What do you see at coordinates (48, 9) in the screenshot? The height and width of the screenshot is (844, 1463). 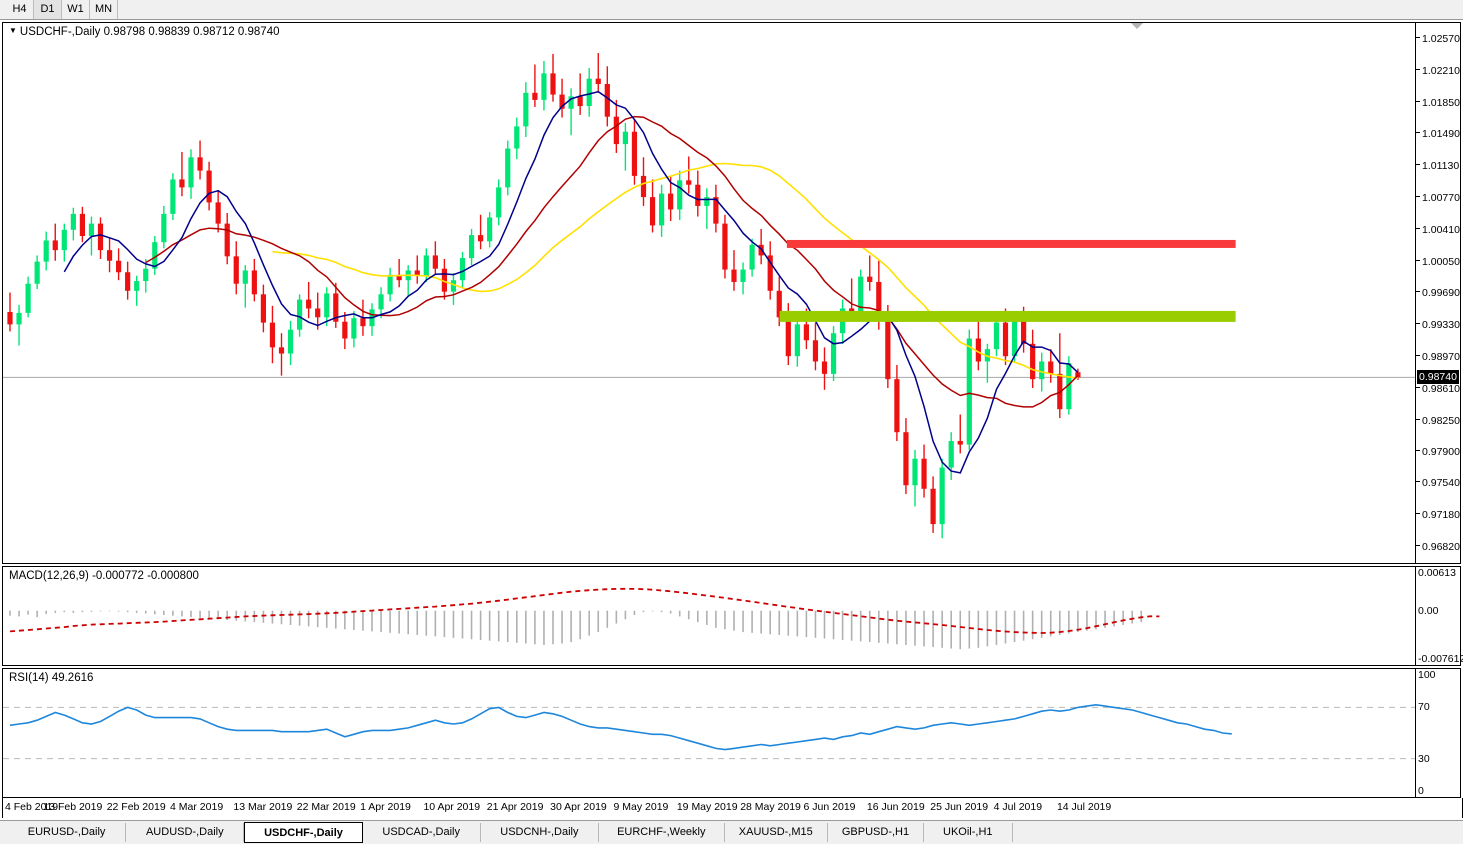 I see `timeframe-button-d1: D1` at bounding box center [48, 9].